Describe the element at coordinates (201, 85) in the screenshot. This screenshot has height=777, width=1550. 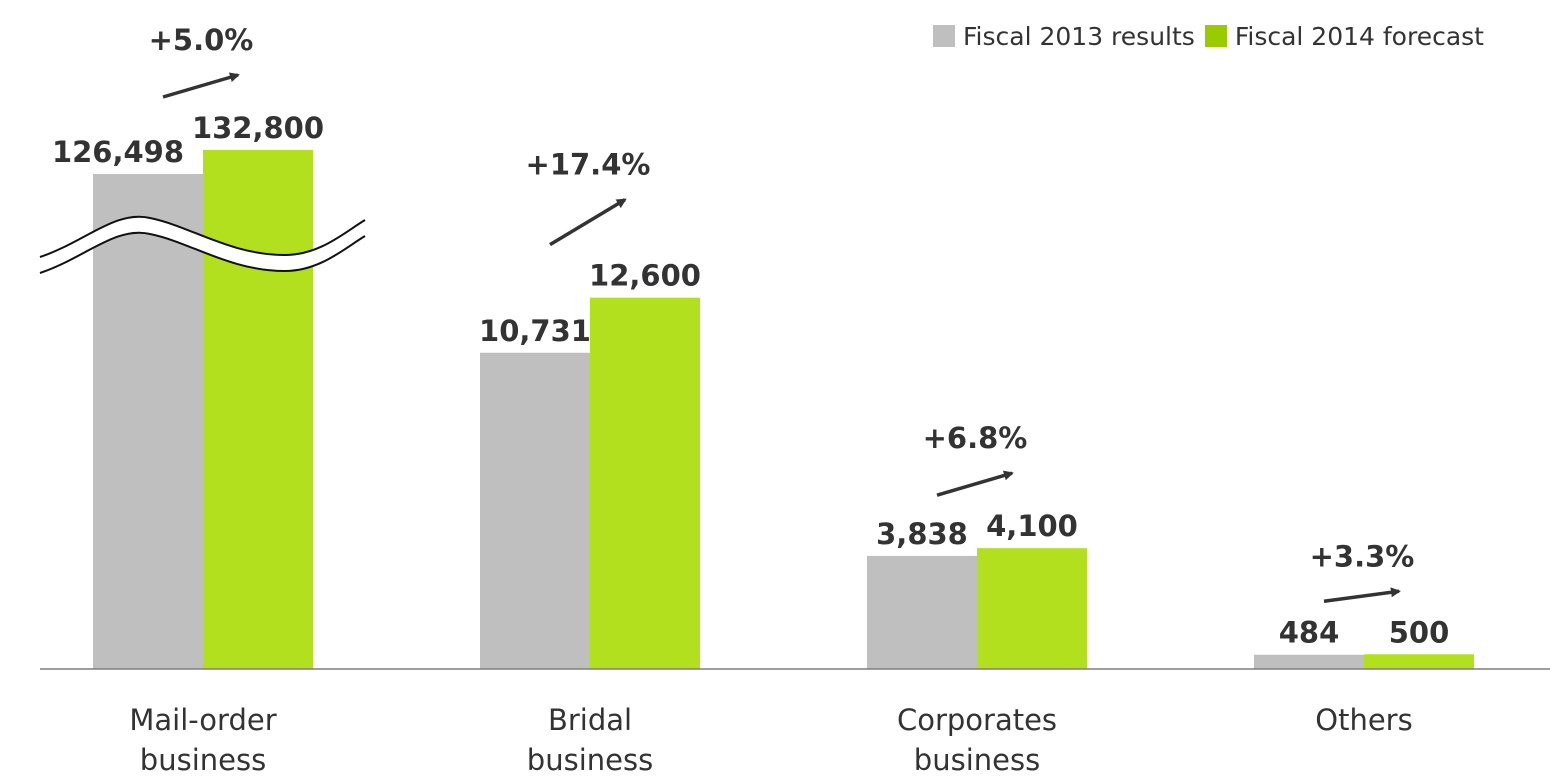
I see `growth-arrow-mail-order` at that location.